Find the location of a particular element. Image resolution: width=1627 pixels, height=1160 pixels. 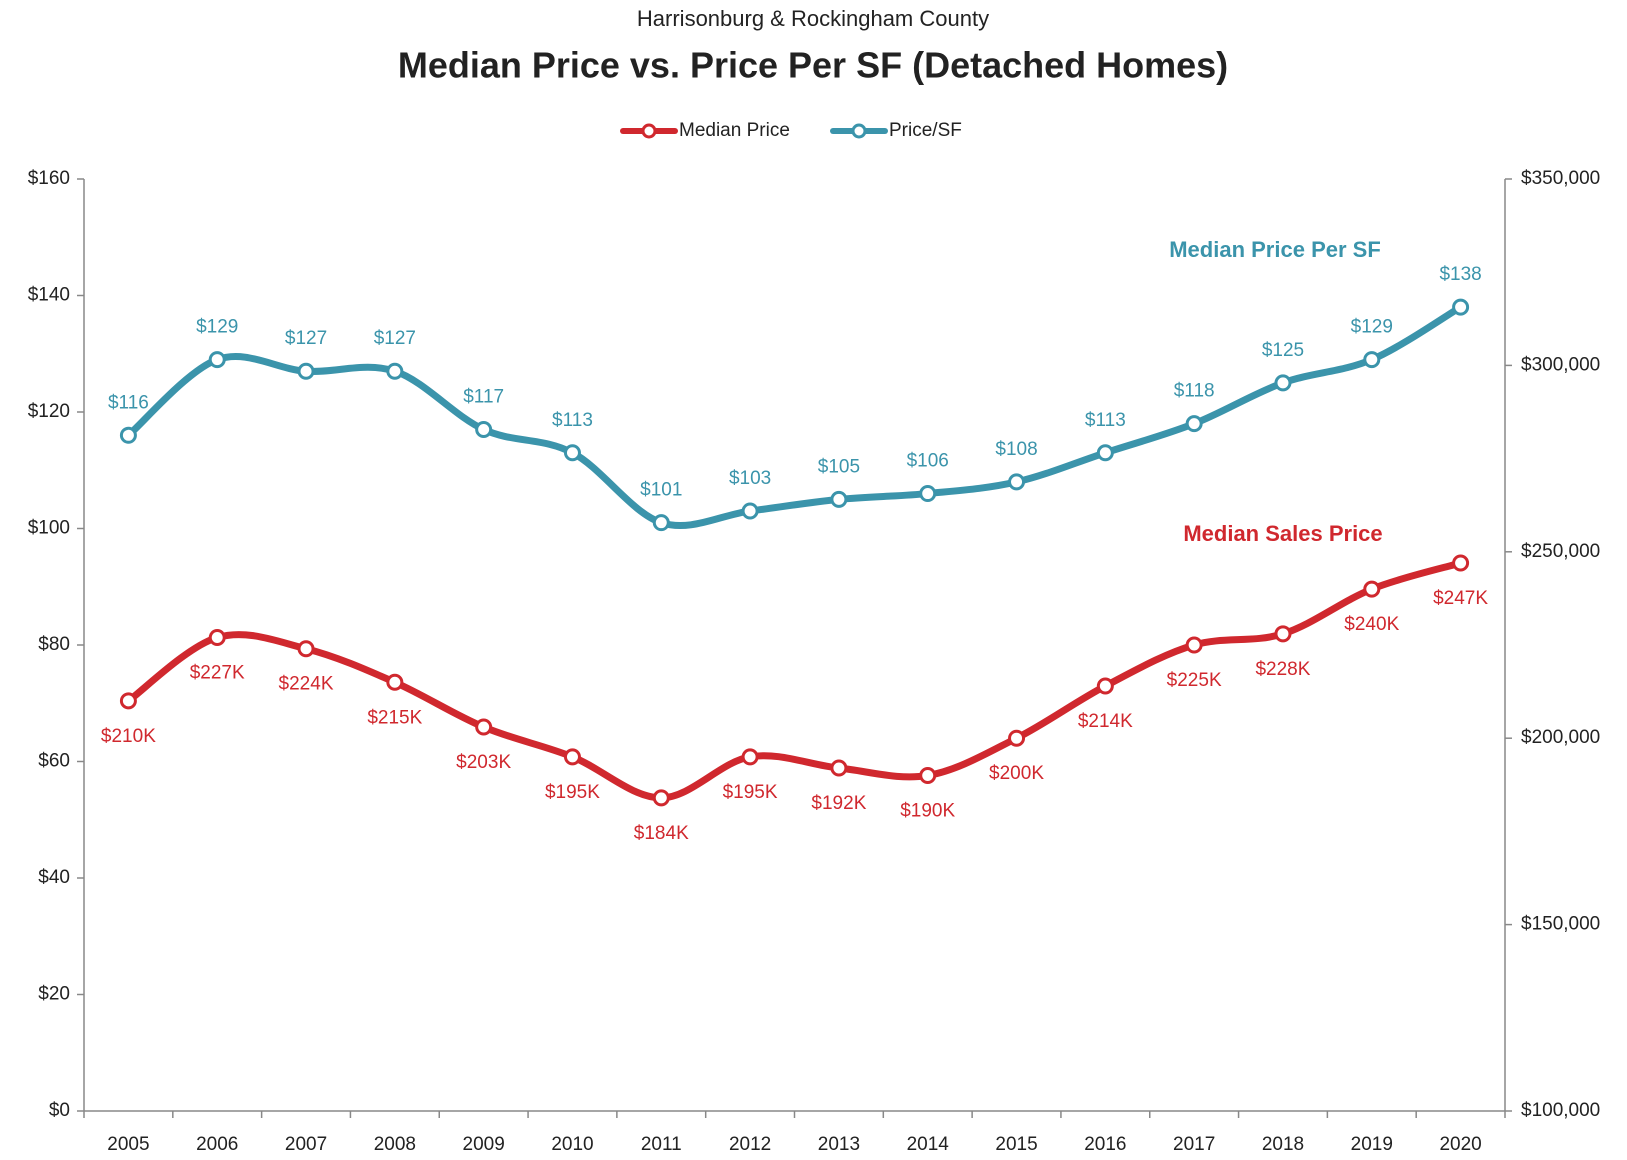

y2-tick-label: $350,000 is located at coordinates (1560, 178).